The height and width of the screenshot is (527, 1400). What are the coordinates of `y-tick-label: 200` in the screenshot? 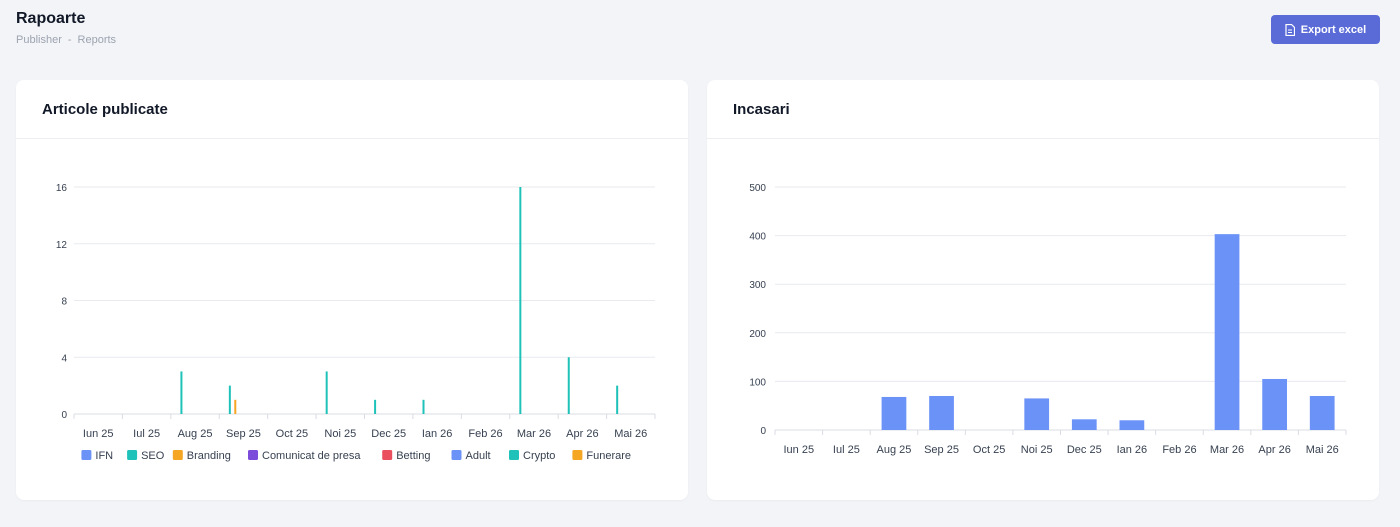 It's located at (757, 334).